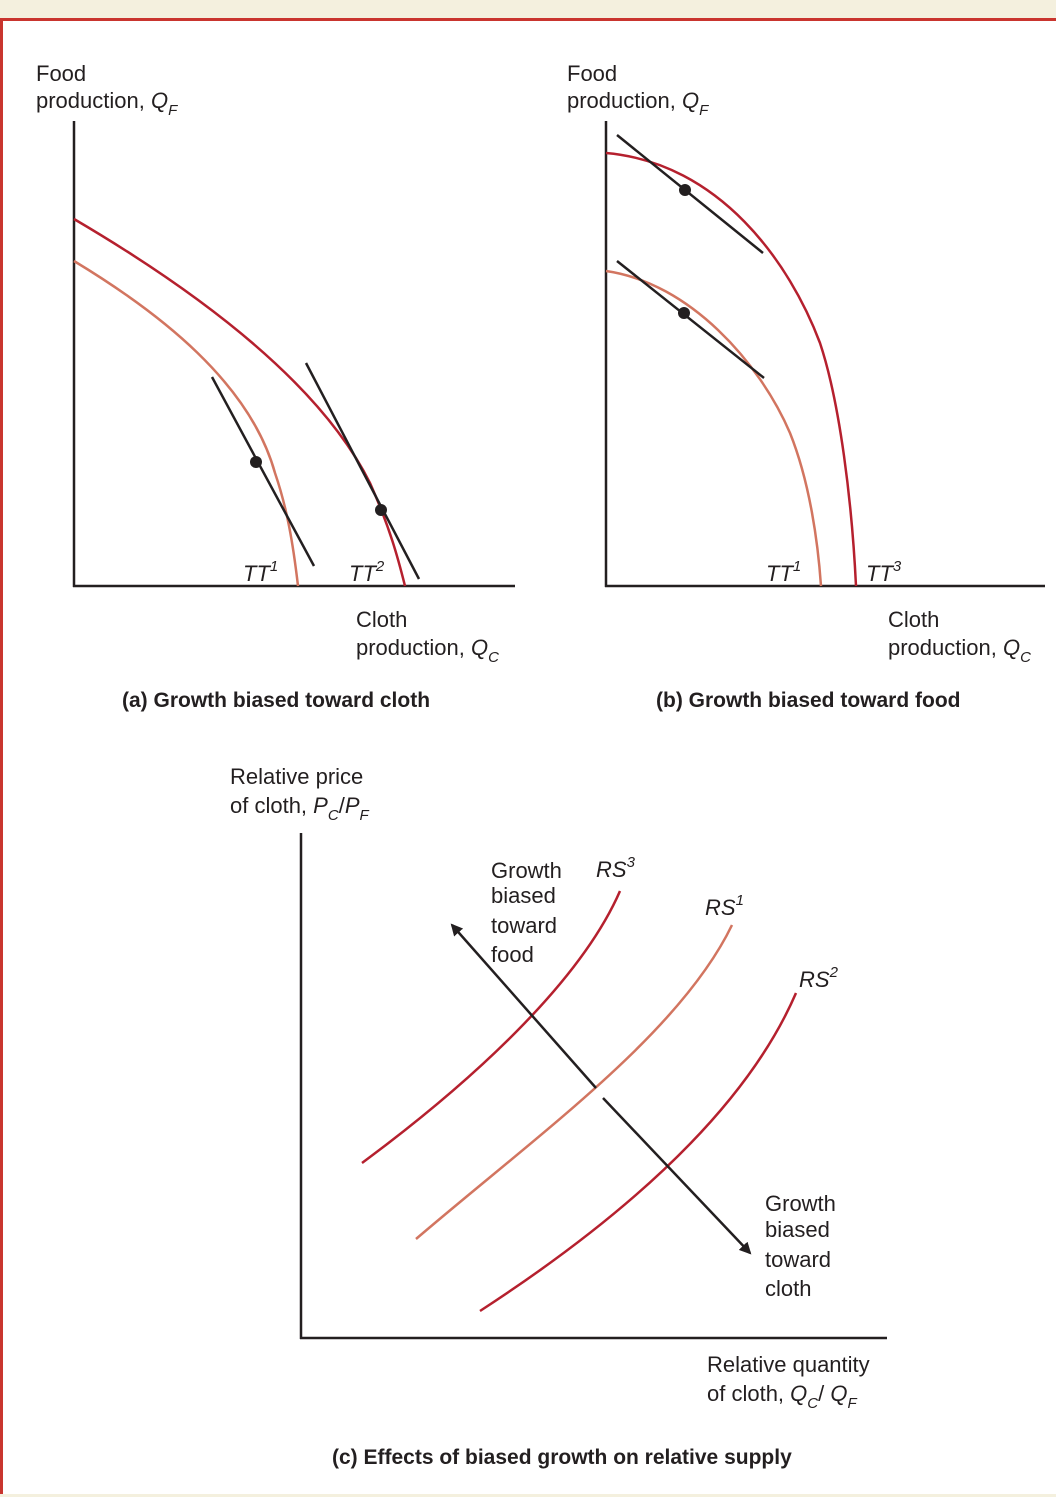 The height and width of the screenshot is (1497, 1056). Describe the element at coordinates (186, 423) in the screenshot. I see `panel-a-tt1-curve` at that location.